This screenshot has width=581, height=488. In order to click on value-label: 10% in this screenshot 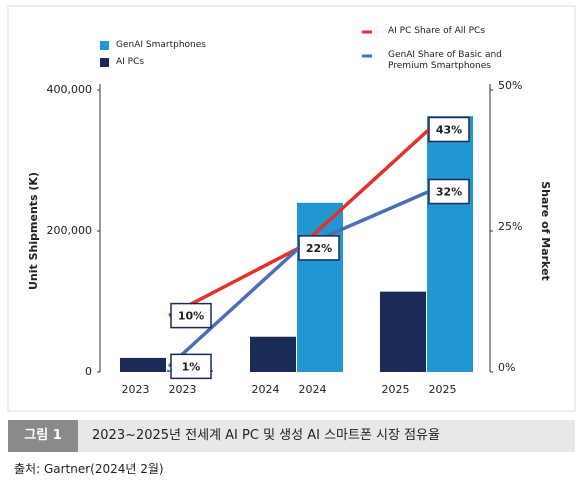, I will do `click(191, 316)`.